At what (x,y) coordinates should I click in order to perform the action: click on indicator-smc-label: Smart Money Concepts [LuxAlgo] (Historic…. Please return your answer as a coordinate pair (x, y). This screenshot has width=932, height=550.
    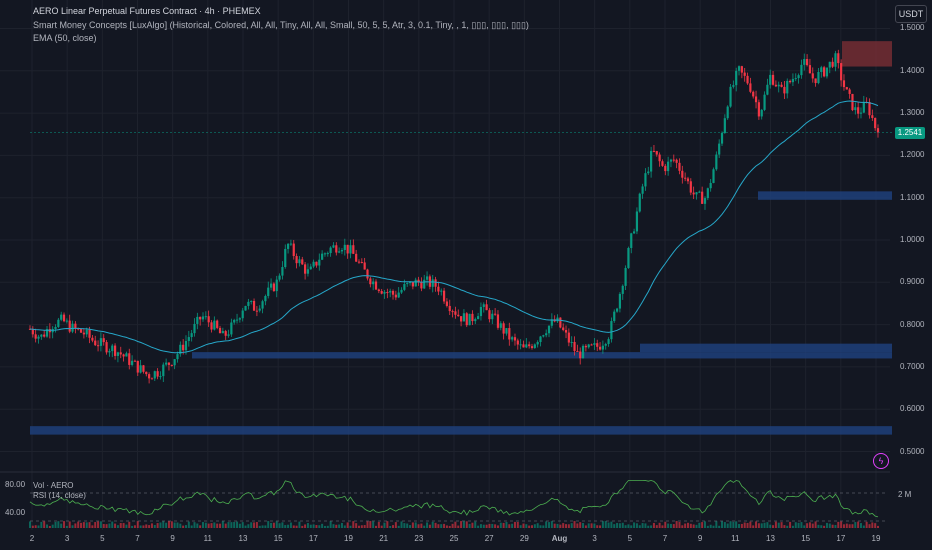
    Looking at the image, I should click on (281, 25).